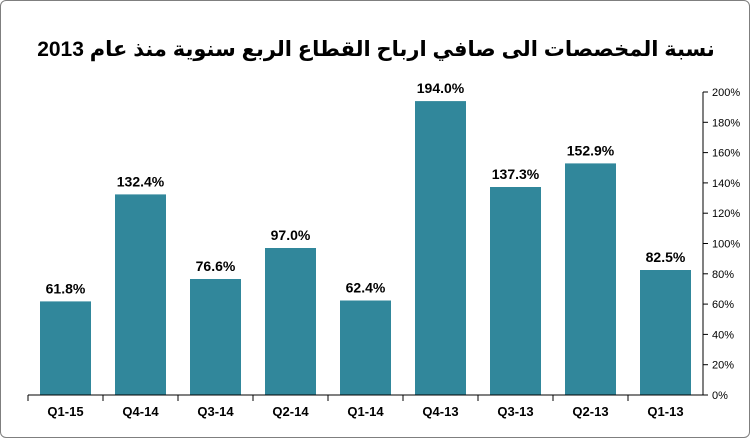 This screenshot has height=438, width=750. Describe the element at coordinates (723, 335) in the screenshot. I see `y-tick-label-2: 40%` at that location.